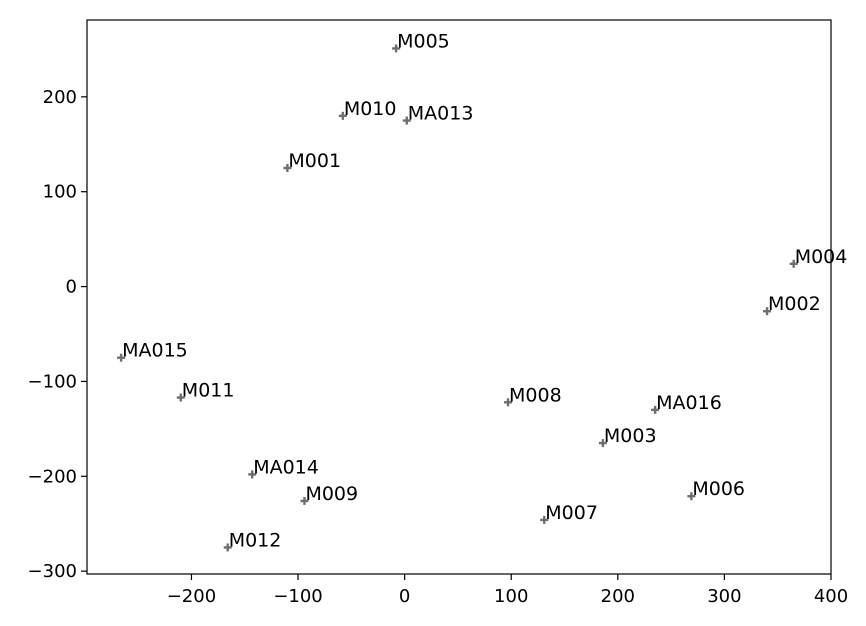 The width and height of the screenshot is (866, 626). I want to click on y-tick-label: −300, so click(52, 571).